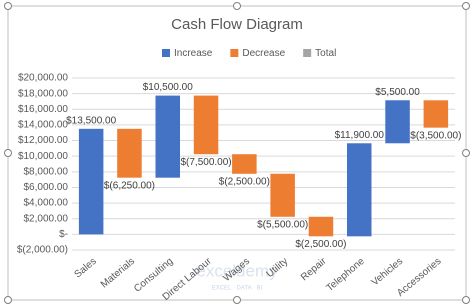 The image size is (474, 308). Describe the element at coordinates (237, 289) in the screenshot. I see `watermark-tagline: EXCEL · DATA · BI` at that location.